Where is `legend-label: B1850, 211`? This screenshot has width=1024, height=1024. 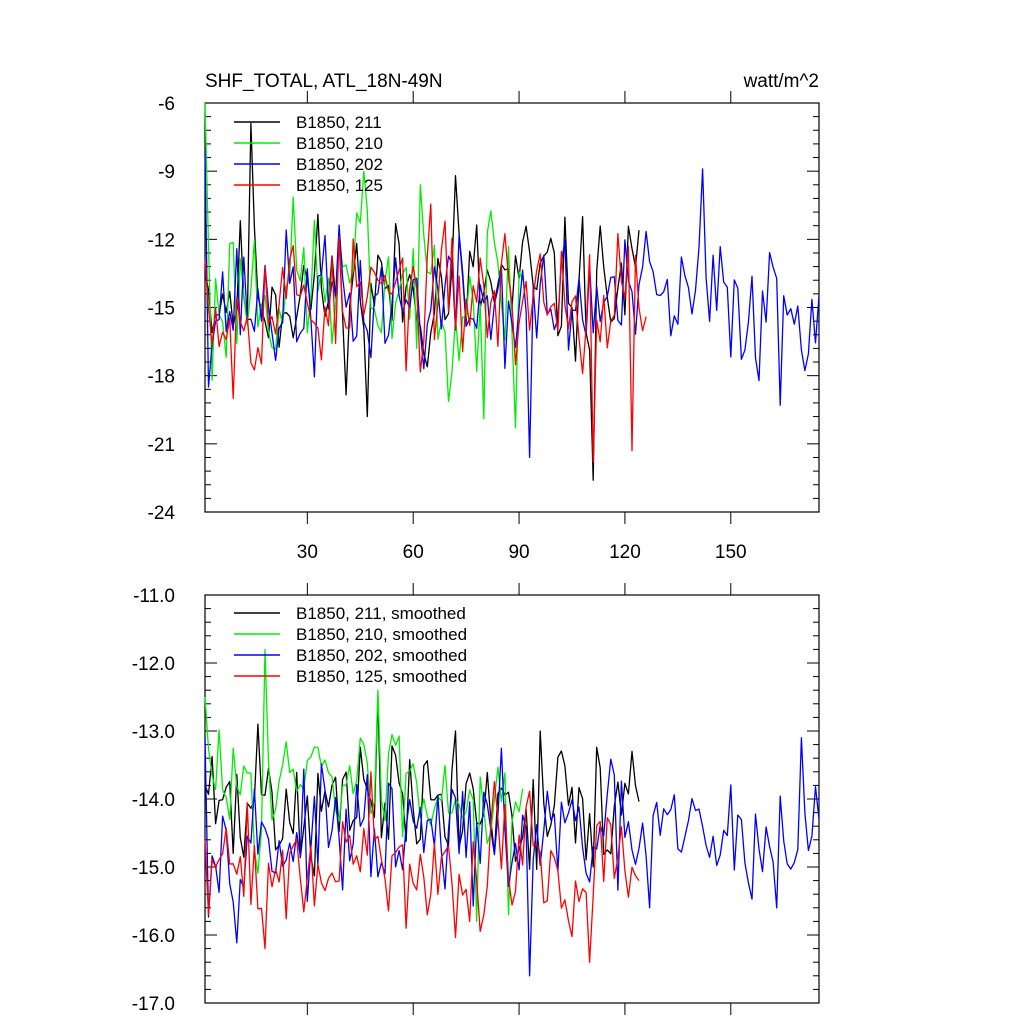 legend-label: B1850, 211 is located at coordinates (339, 122).